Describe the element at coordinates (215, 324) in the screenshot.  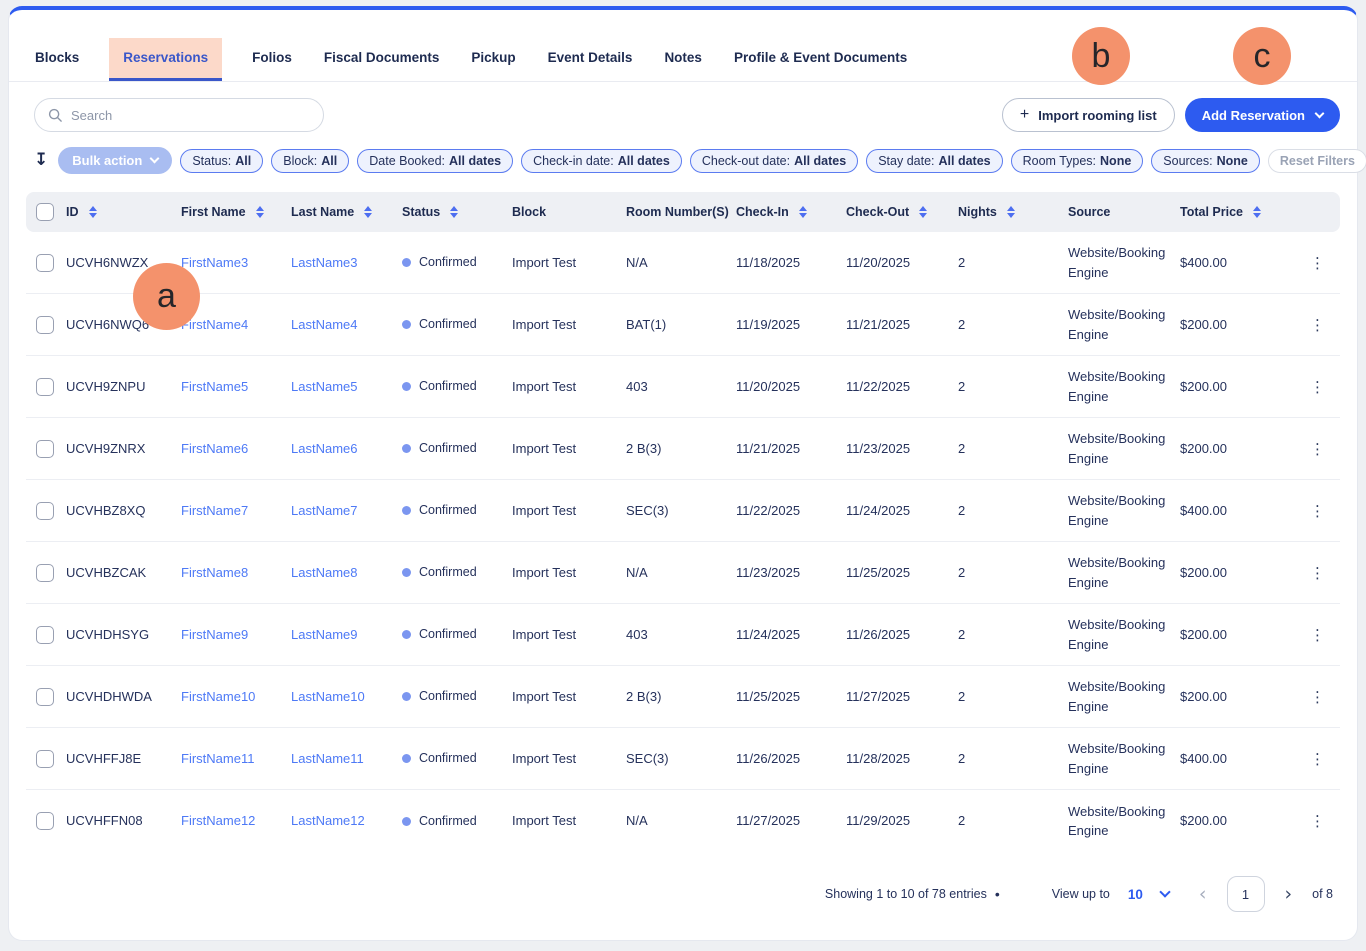
I see `first-name-link: FirstName4` at that location.